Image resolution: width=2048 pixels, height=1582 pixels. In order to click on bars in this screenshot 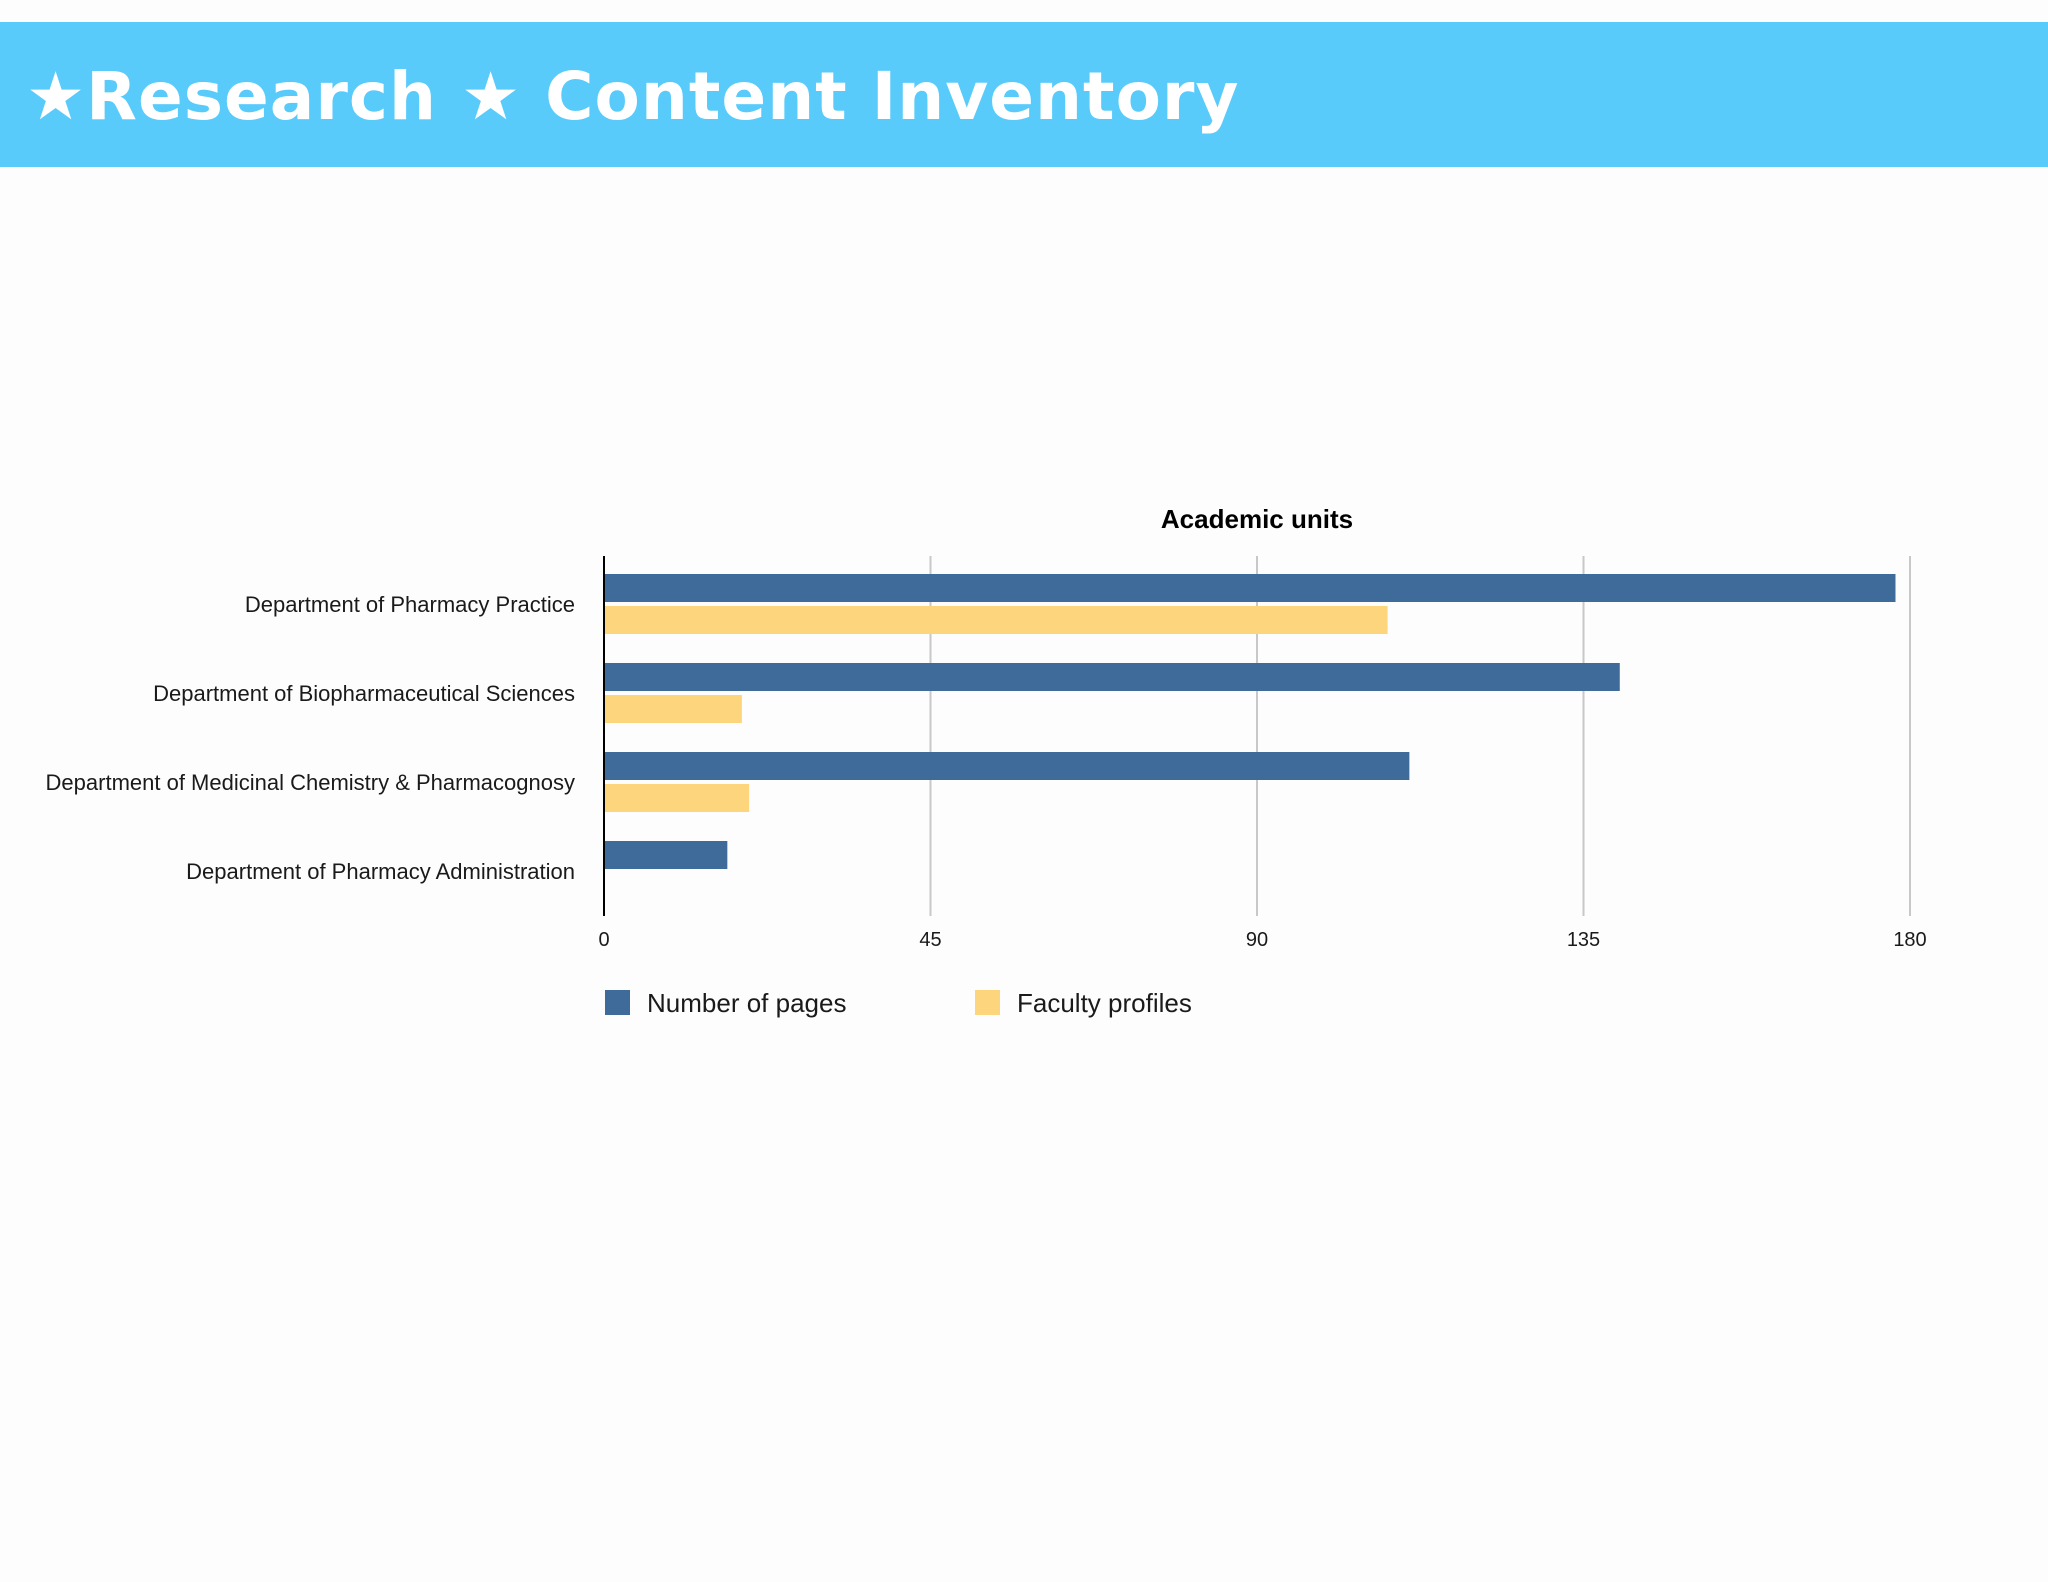, I will do `click(1250, 721)`.